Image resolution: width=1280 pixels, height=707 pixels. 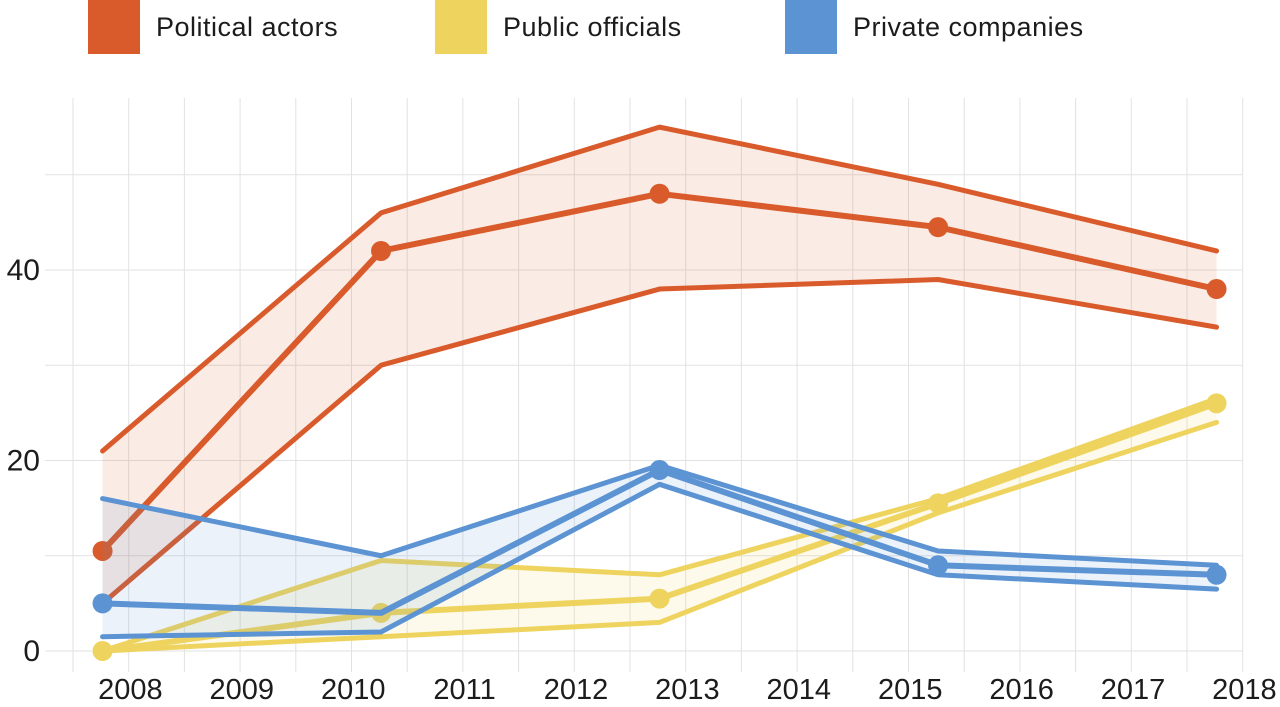 I want to click on x-axis-tick-label: 2016, so click(x=1021, y=690).